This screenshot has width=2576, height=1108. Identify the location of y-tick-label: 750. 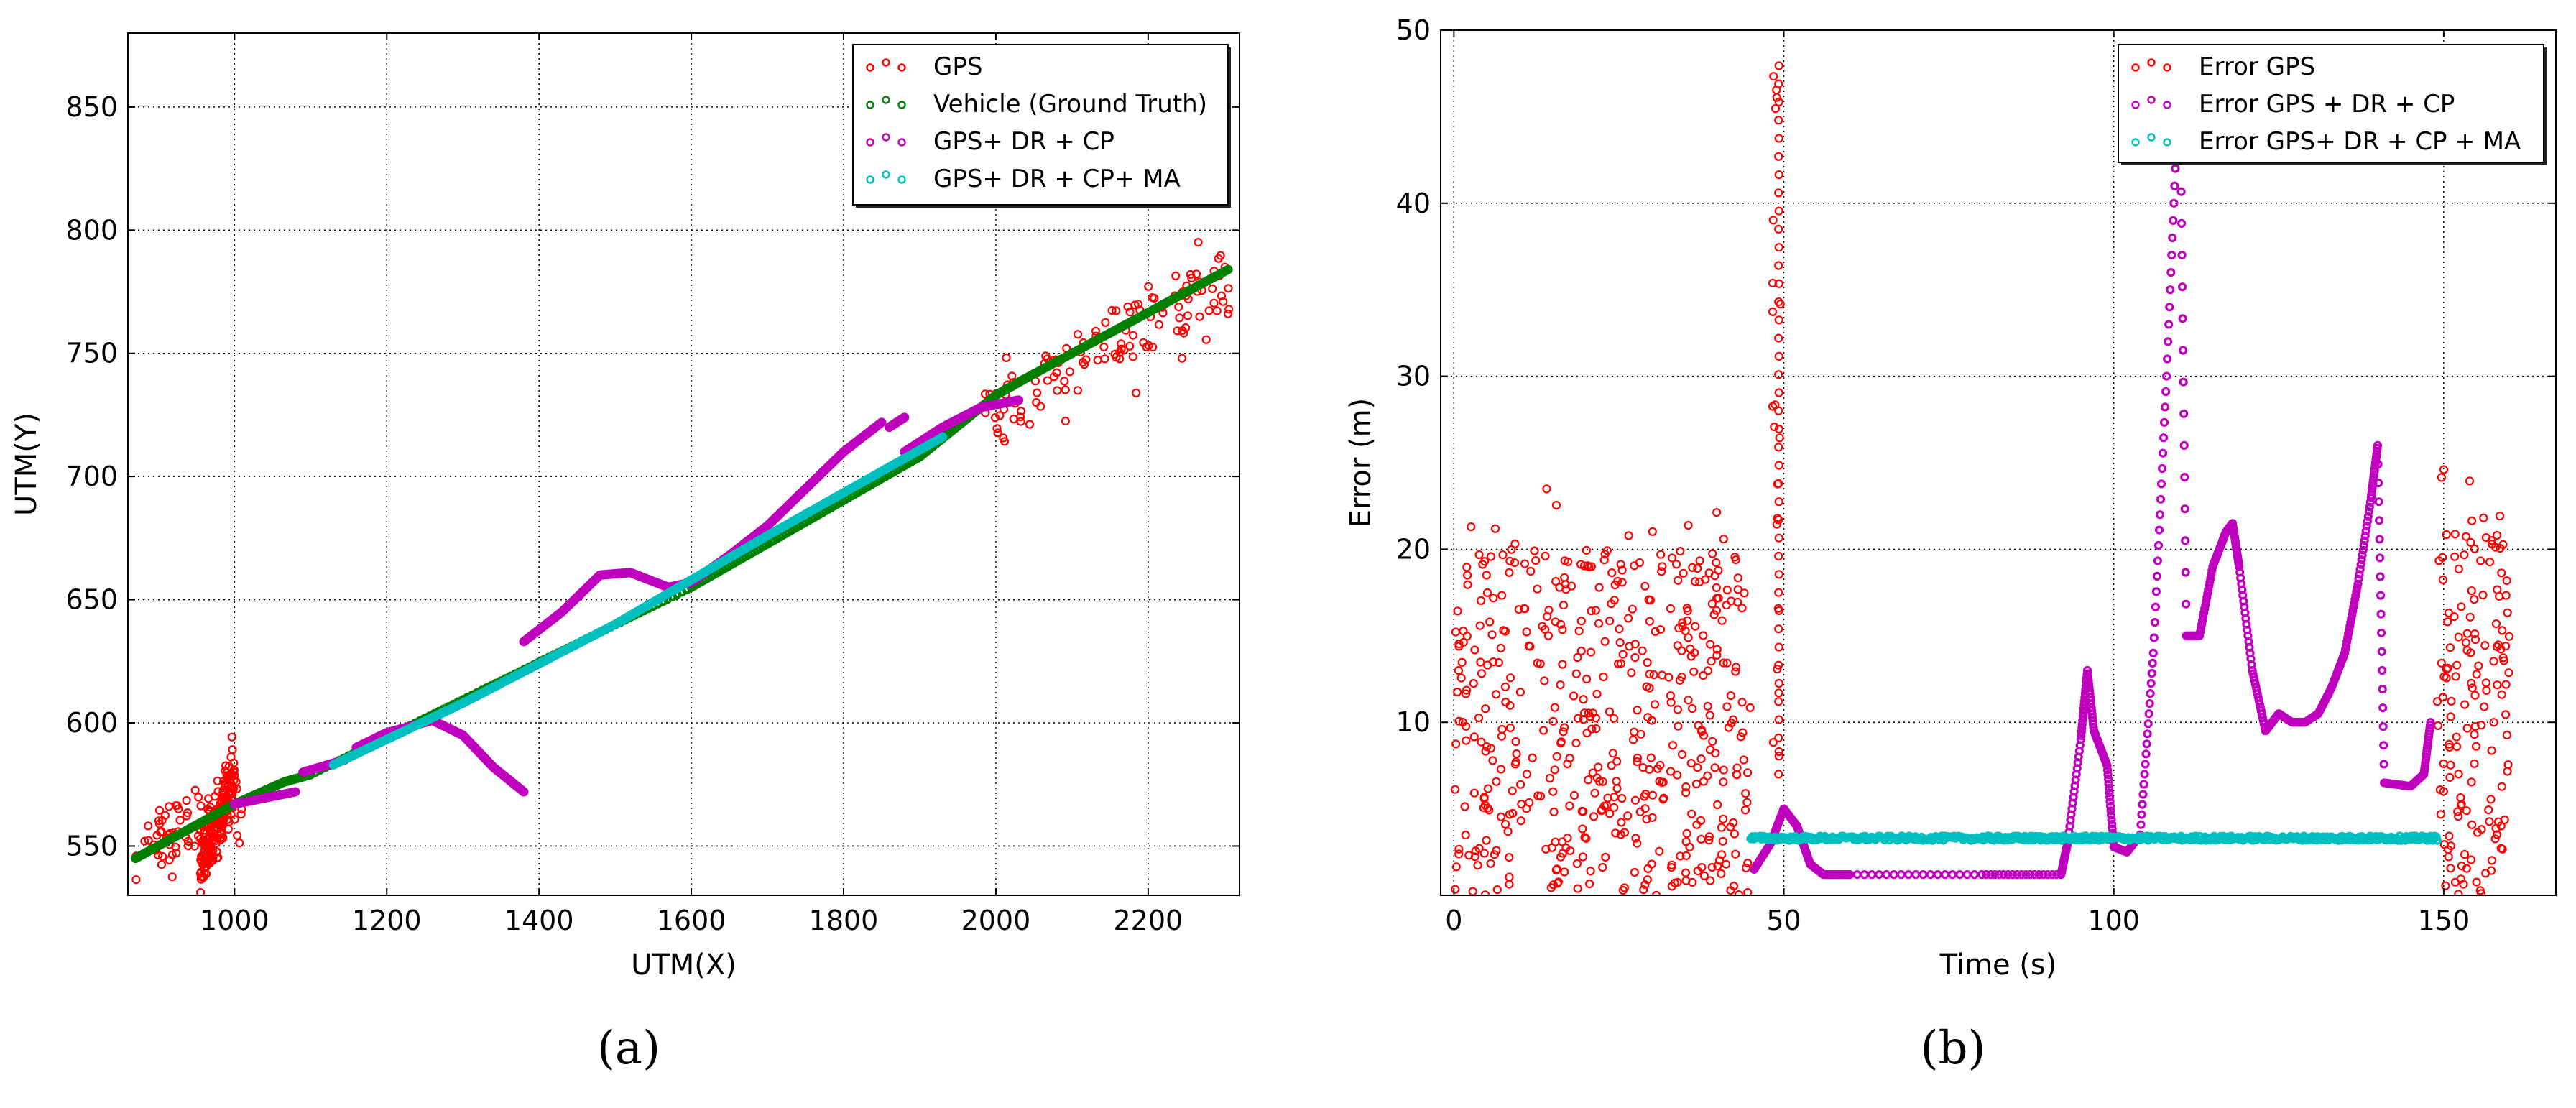
(92, 353).